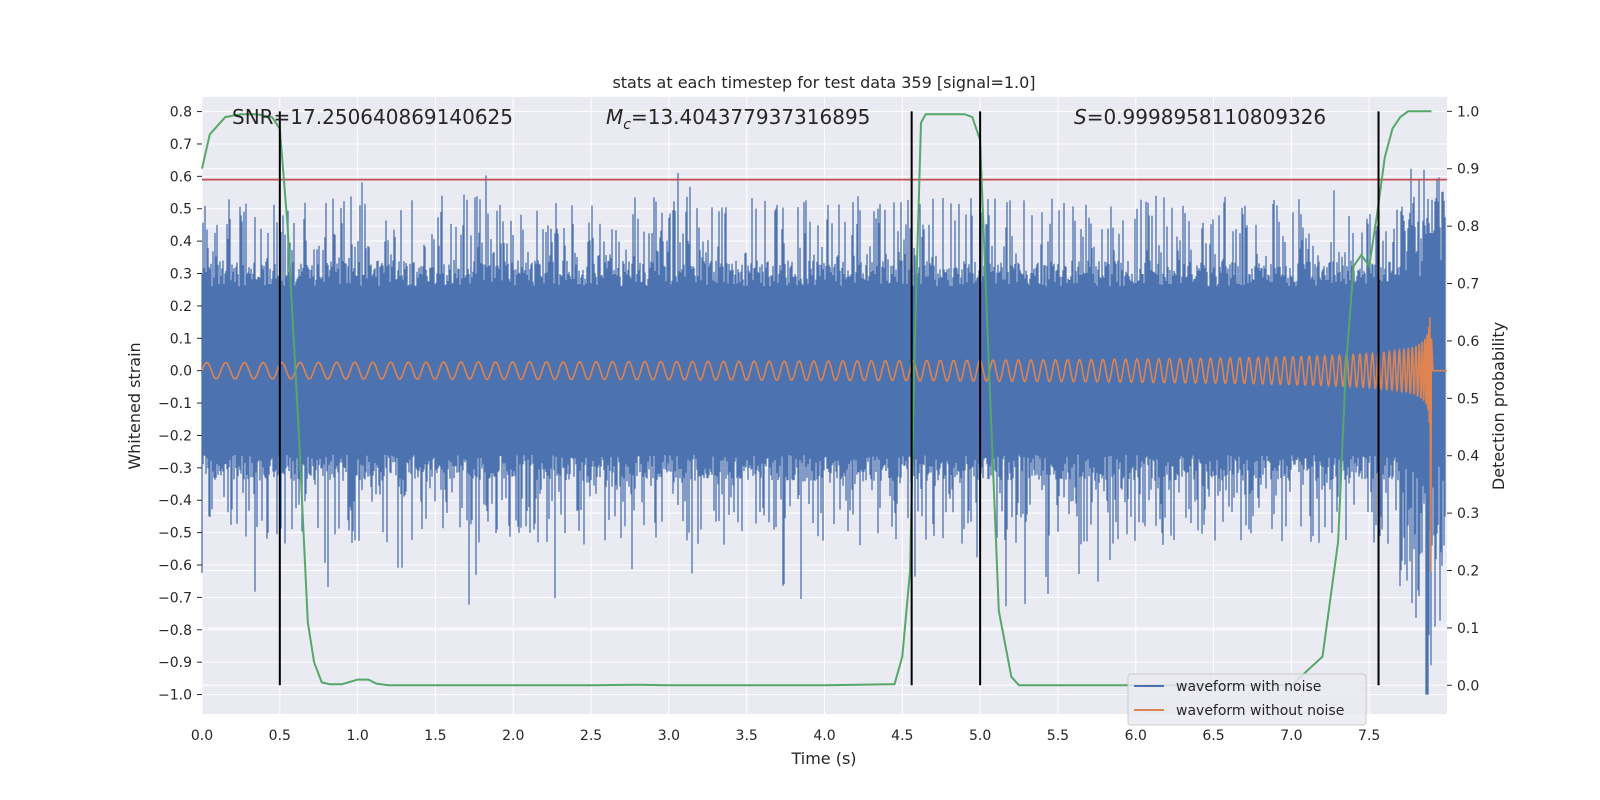 The width and height of the screenshot is (1600, 800). I want to click on chirp-mass-subscript: c, so click(627, 125).